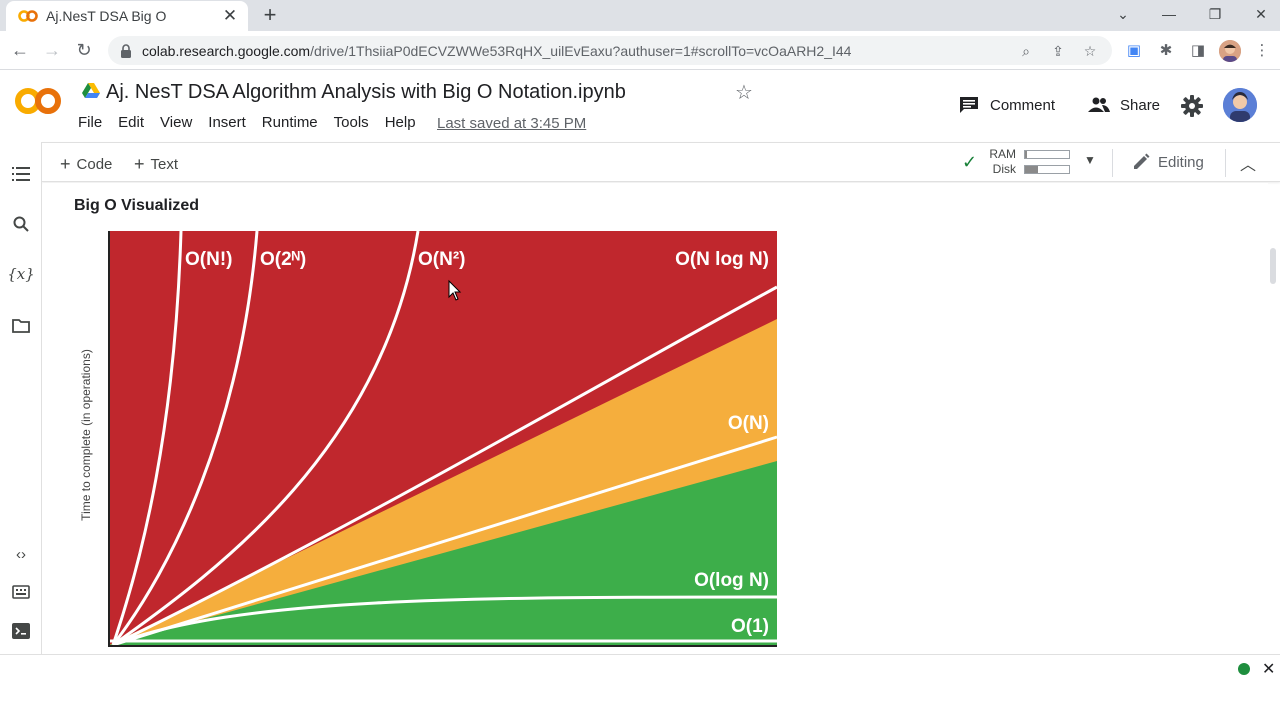 Image resolution: width=1280 pixels, height=720 pixels. Describe the element at coordinates (1142, 161) in the screenshot. I see `pencil-icon` at that location.